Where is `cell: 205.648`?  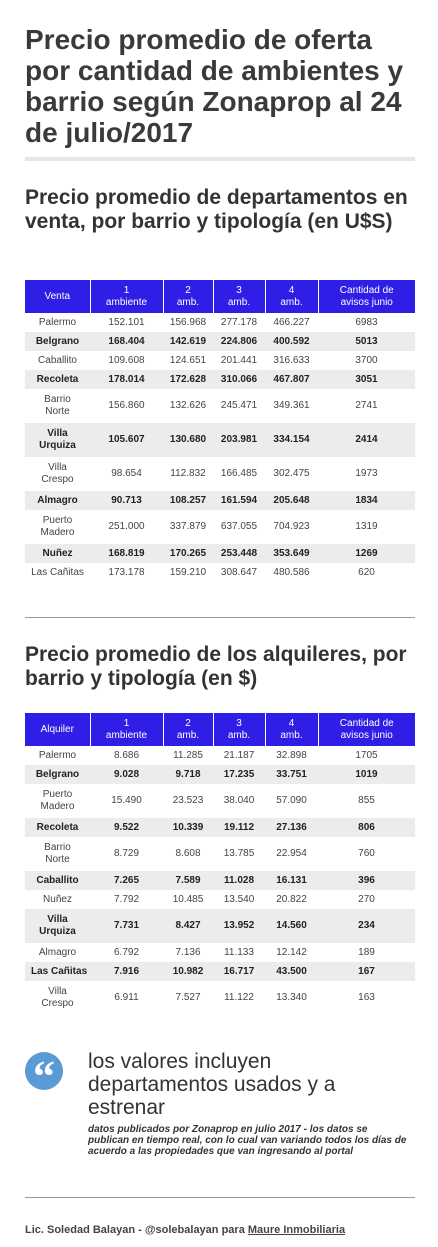
cell: 205.648 is located at coordinates (291, 500).